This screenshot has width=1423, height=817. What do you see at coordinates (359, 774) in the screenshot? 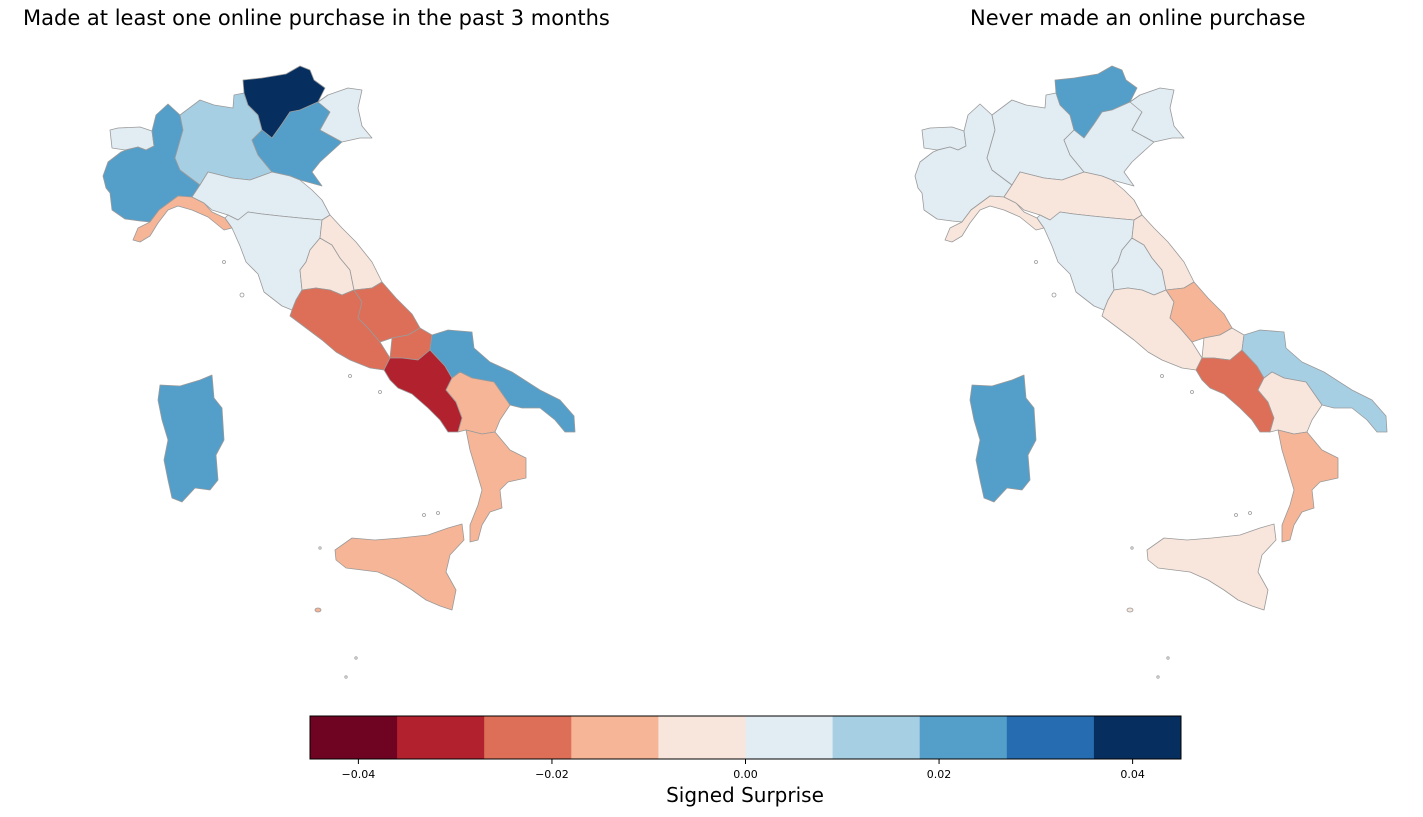
I see `colorbar-tick-label: −0.04` at bounding box center [359, 774].